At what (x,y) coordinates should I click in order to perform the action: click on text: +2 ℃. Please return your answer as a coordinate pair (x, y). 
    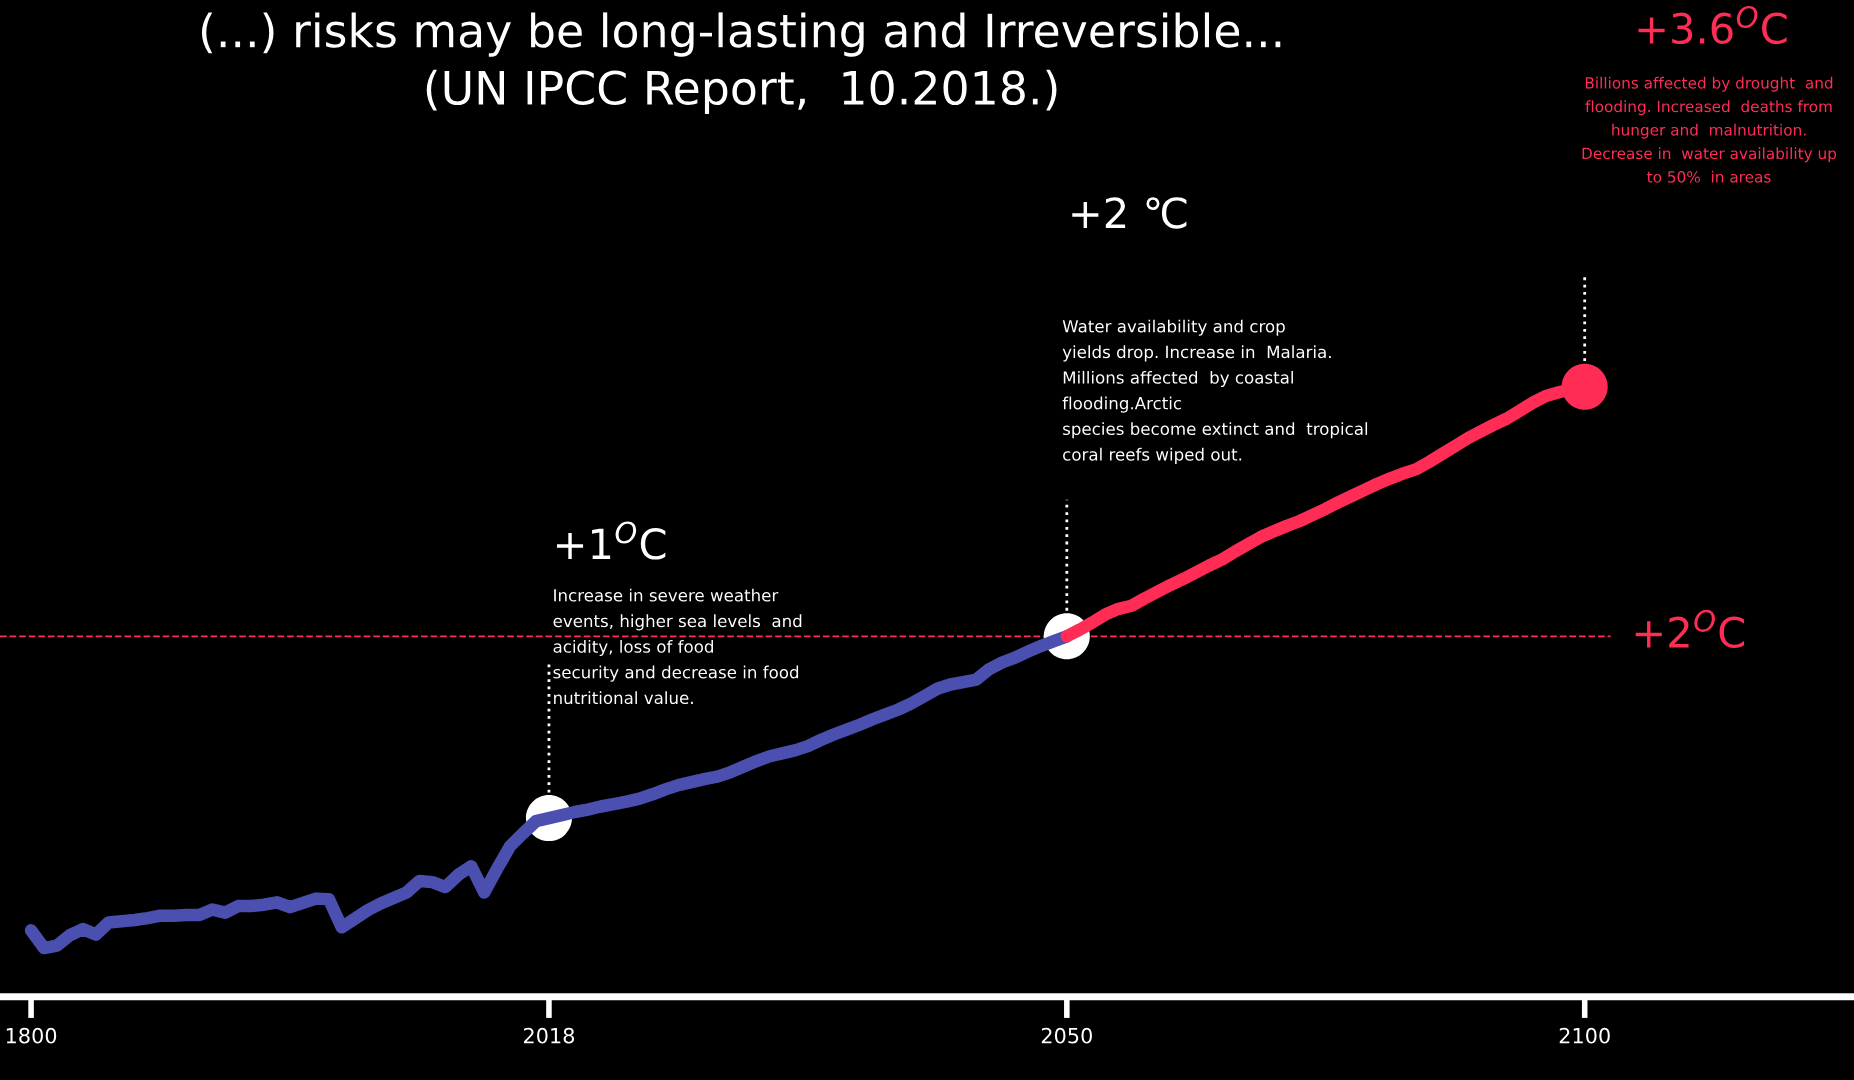
    Looking at the image, I should click on (1129, 213).